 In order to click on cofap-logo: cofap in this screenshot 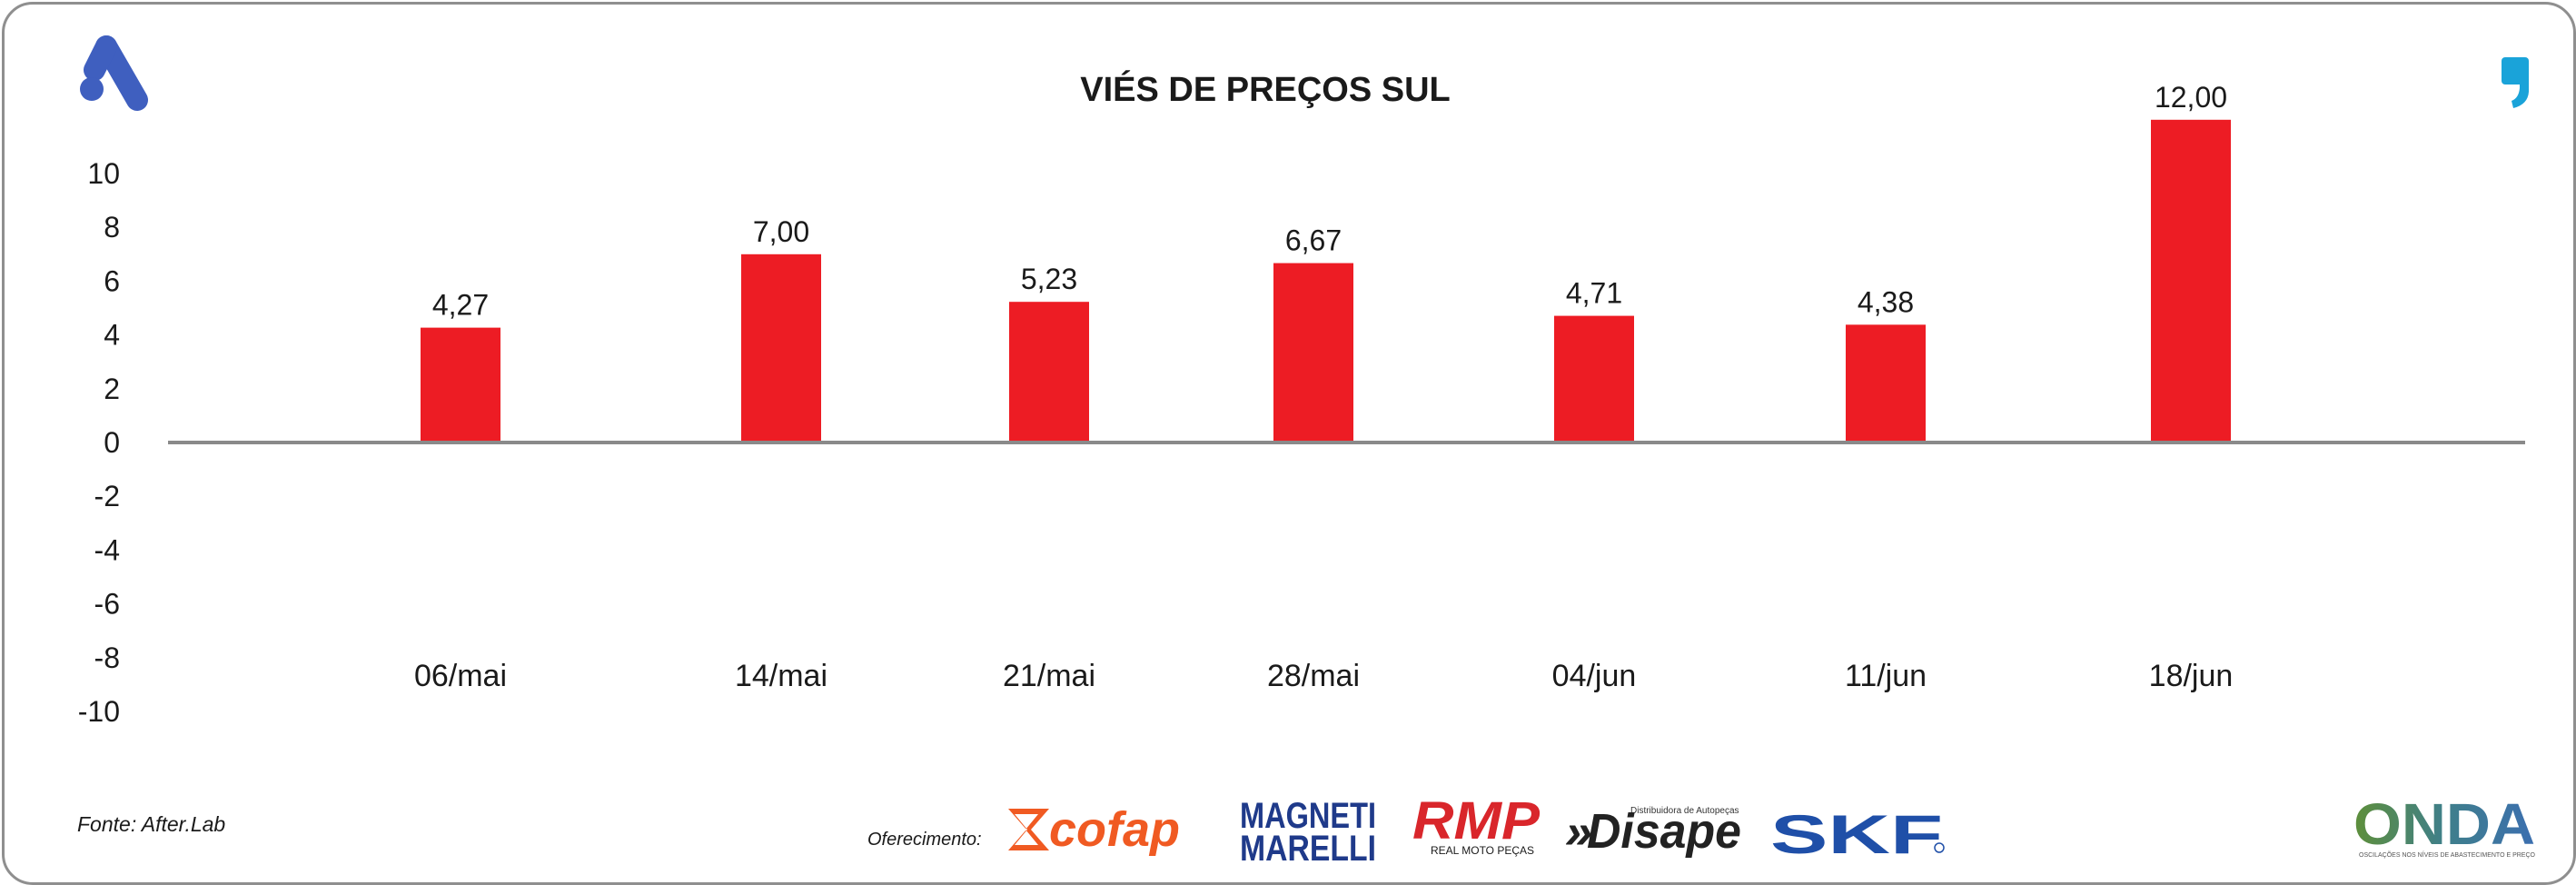, I will do `click(1094, 829)`.